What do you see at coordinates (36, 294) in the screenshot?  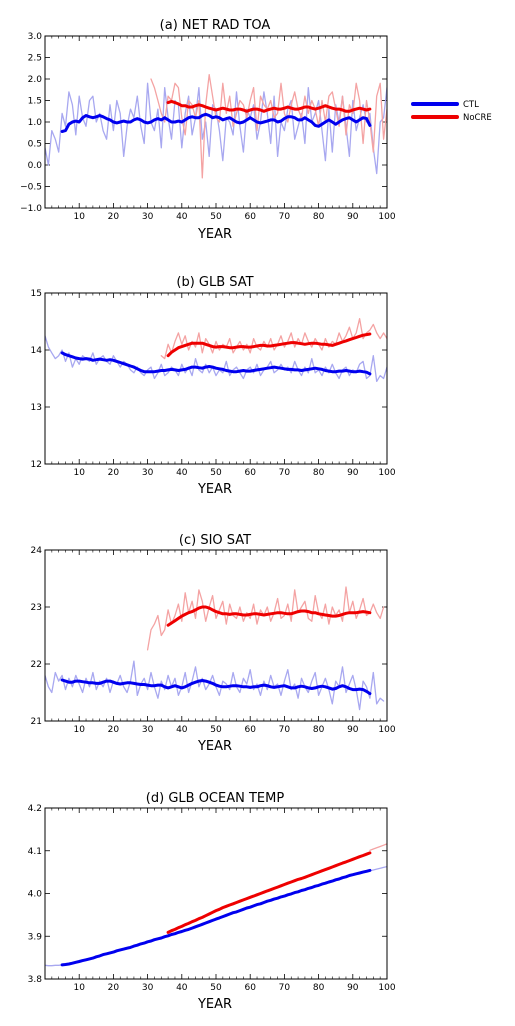 I see `y-tick-label: 15` at bounding box center [36, 294].